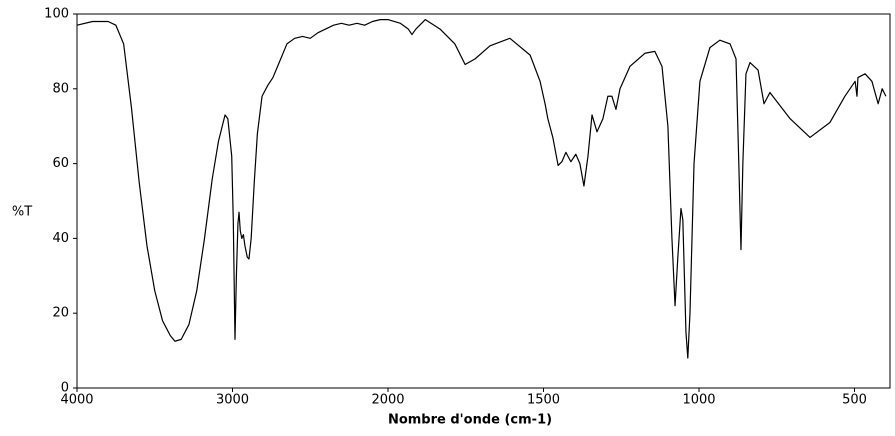  Describe the element at coordinates (22, 212) in the screenshot. I see `y-axis-label: %T` at that location.